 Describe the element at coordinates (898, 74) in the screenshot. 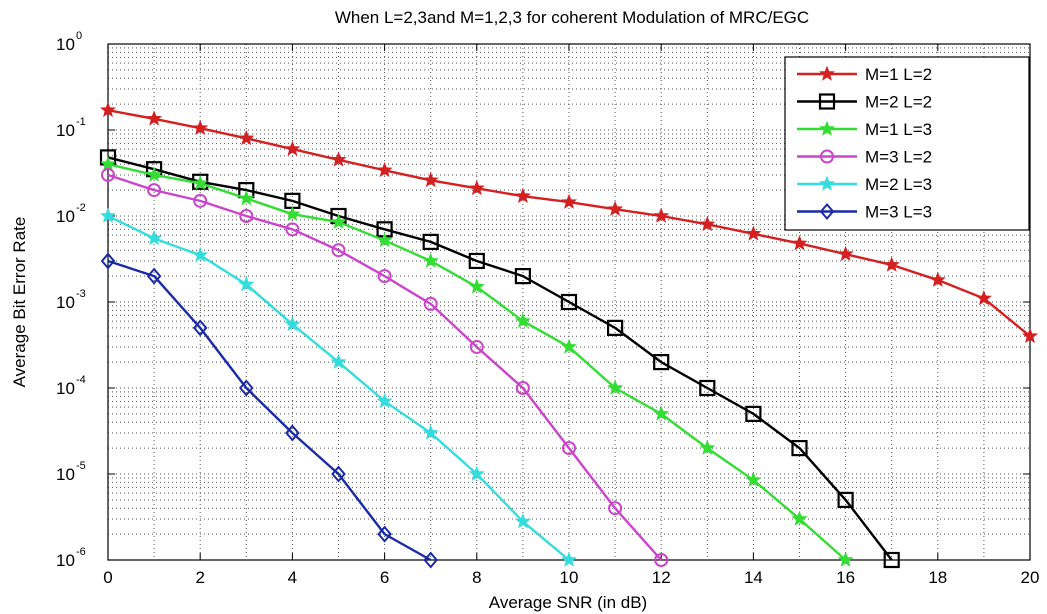

I see `legend-label: M=1 L=2` at that location.